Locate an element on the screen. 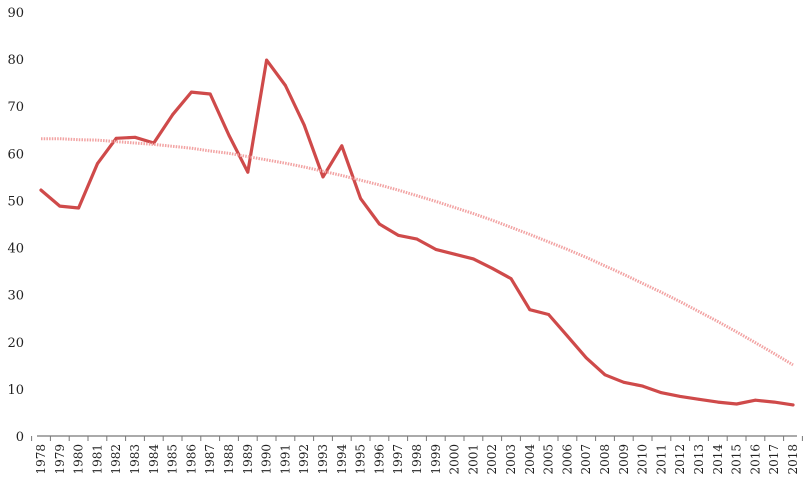 The width and height of the screenshot is (806, 487). x-tick-label-2014: 2014 is located at coordinates (718, 459).